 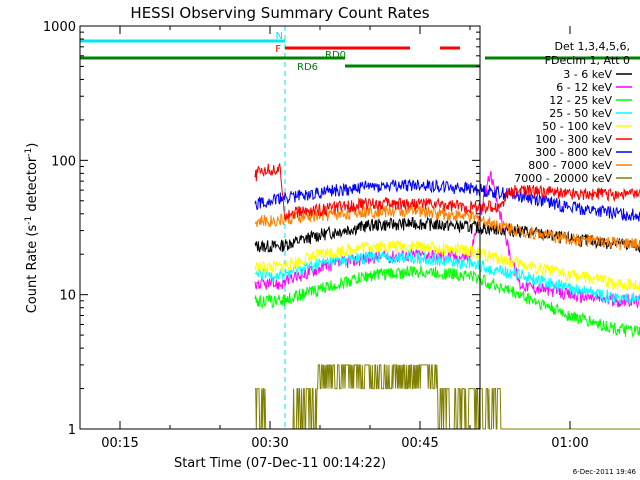 What do you see at coordinates (584, 87) in the screenshot?
I see `legend-label-1: 6 - 12 keV` at bounding box center [584, 87].